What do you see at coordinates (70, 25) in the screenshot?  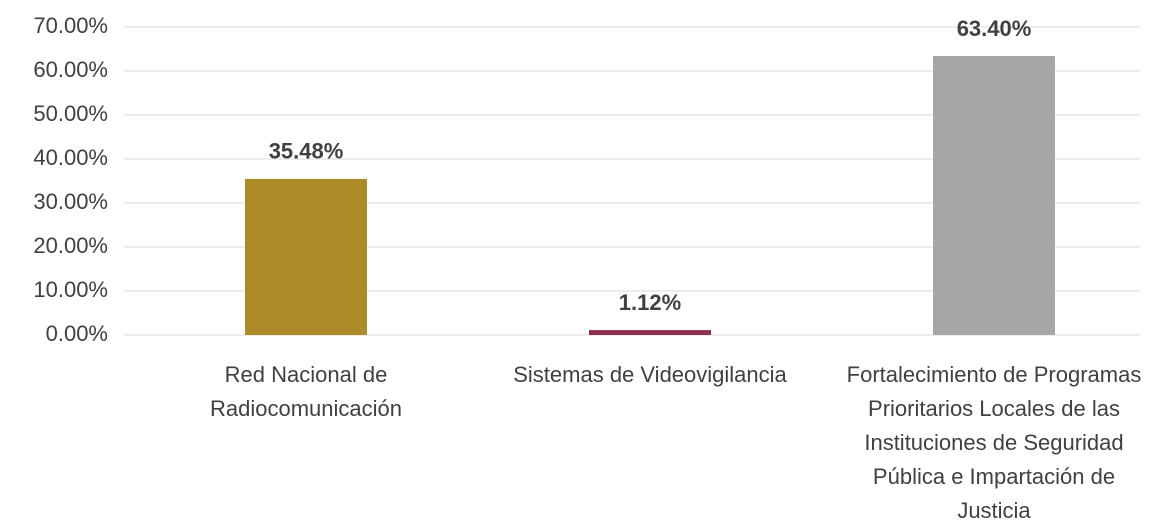 I see `y-tick-label: 70.00%` at bounding box center [70, 25].